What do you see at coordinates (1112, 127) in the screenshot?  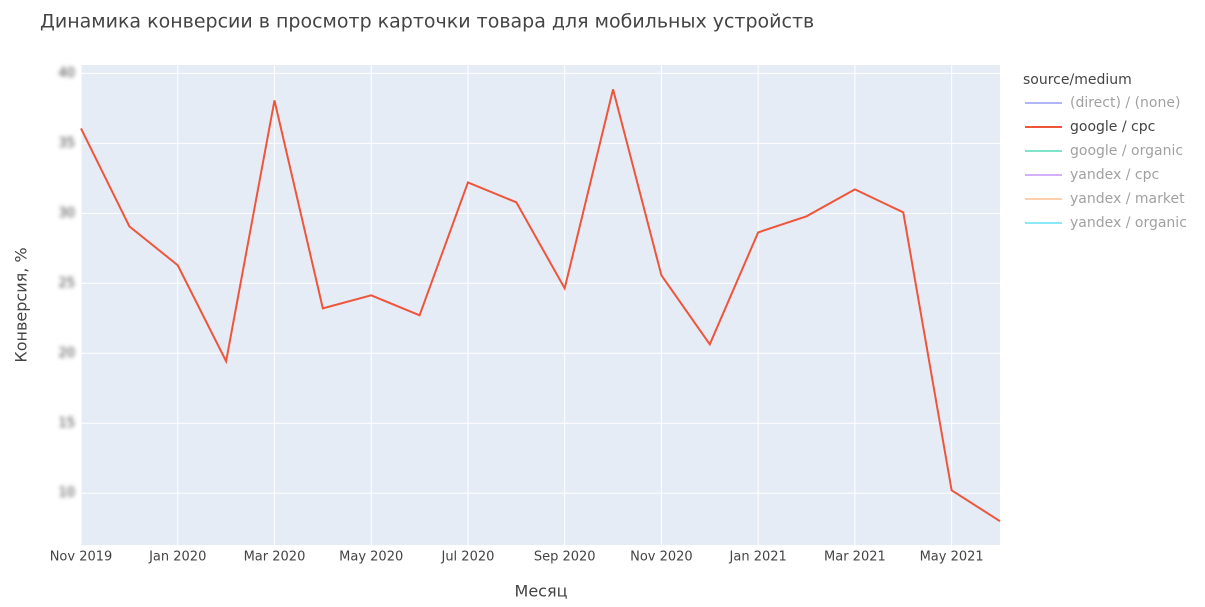 I see `legend-label: google / cpc` at bounding box center [1112, 127].